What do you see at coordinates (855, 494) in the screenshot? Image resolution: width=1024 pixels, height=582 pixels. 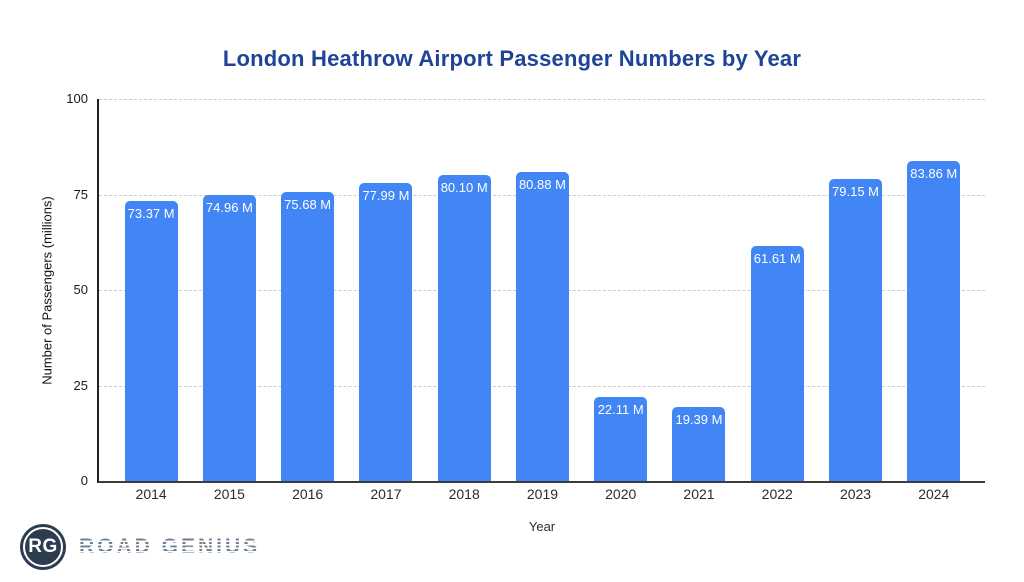 I see `x-tick-label: 2023` at bounding box center [855, 494].